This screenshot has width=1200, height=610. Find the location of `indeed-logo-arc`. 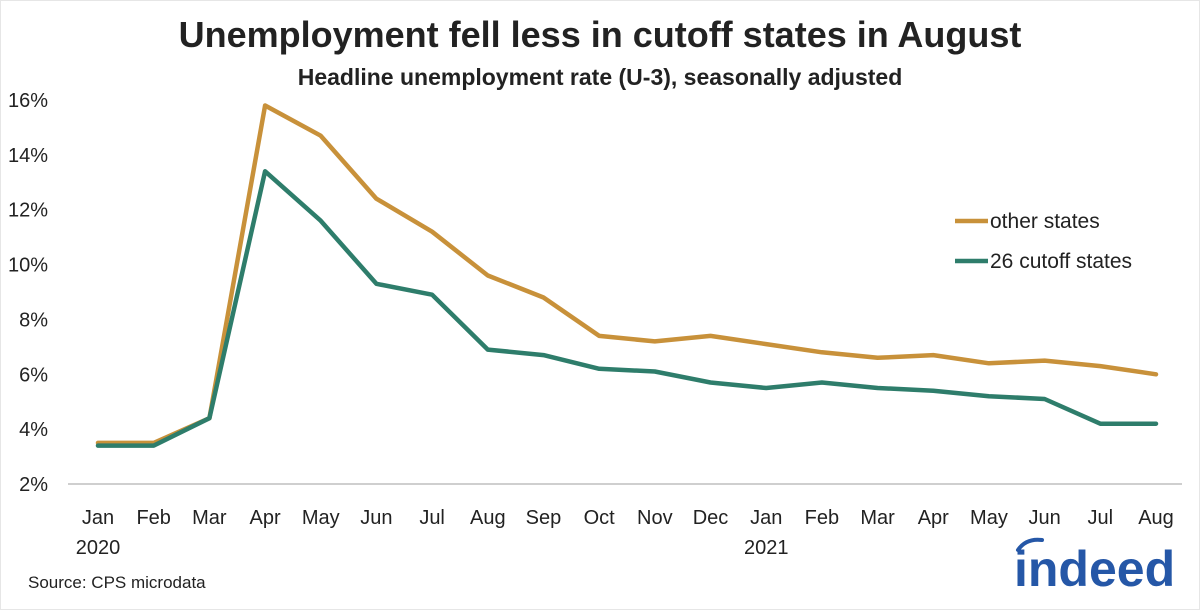

indeed-logo-arc is located at coordinates (1030, 544).